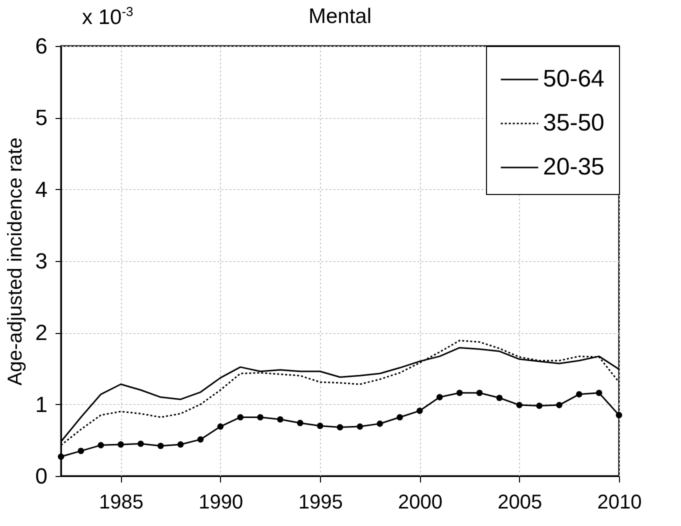 This screenshot has height=526, width=681. Describe the element at coordinates (41, 333) in the screenshot. I see `y-tick-label: 2` at that location.